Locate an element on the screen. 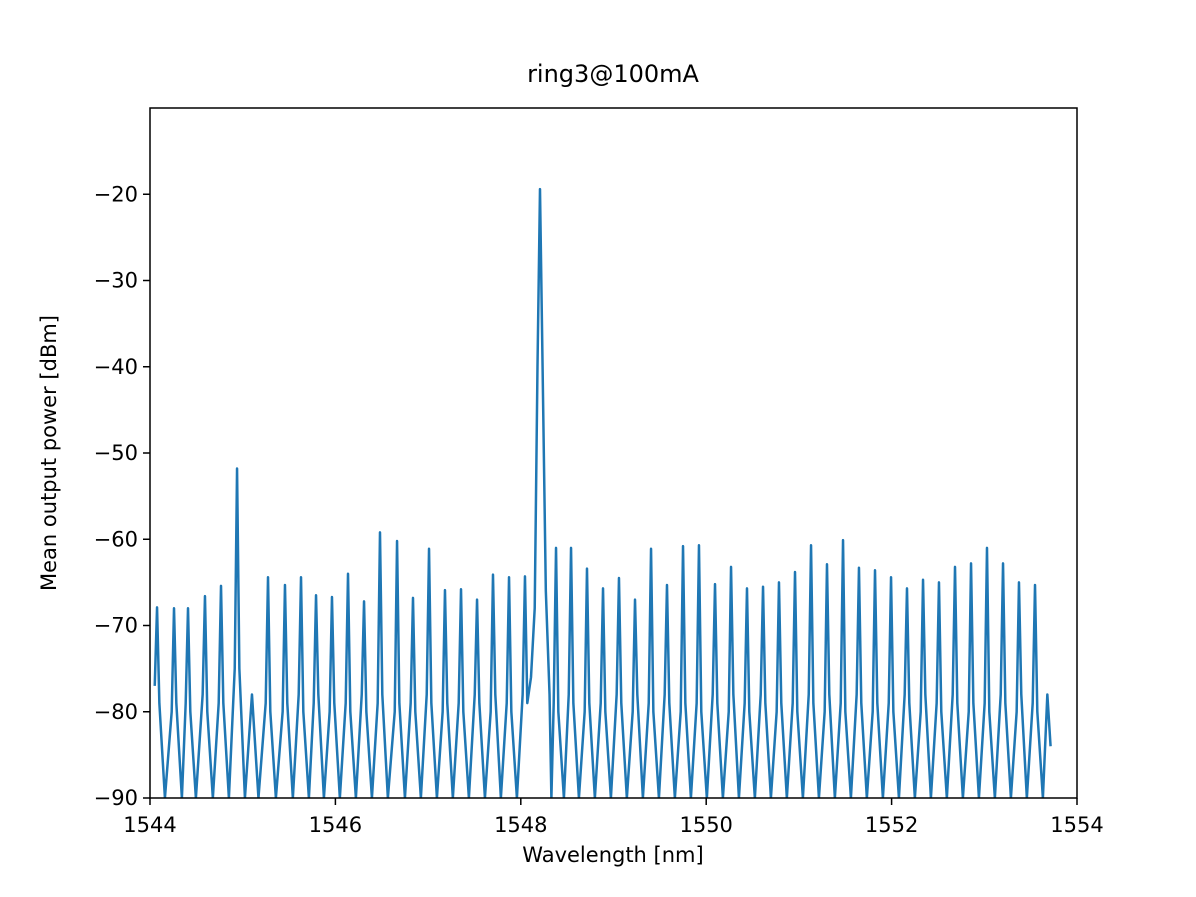 The width and height of the screenshot is (1196, 897). x-tick-label: 1554 is located at coordinates (1076, 825).